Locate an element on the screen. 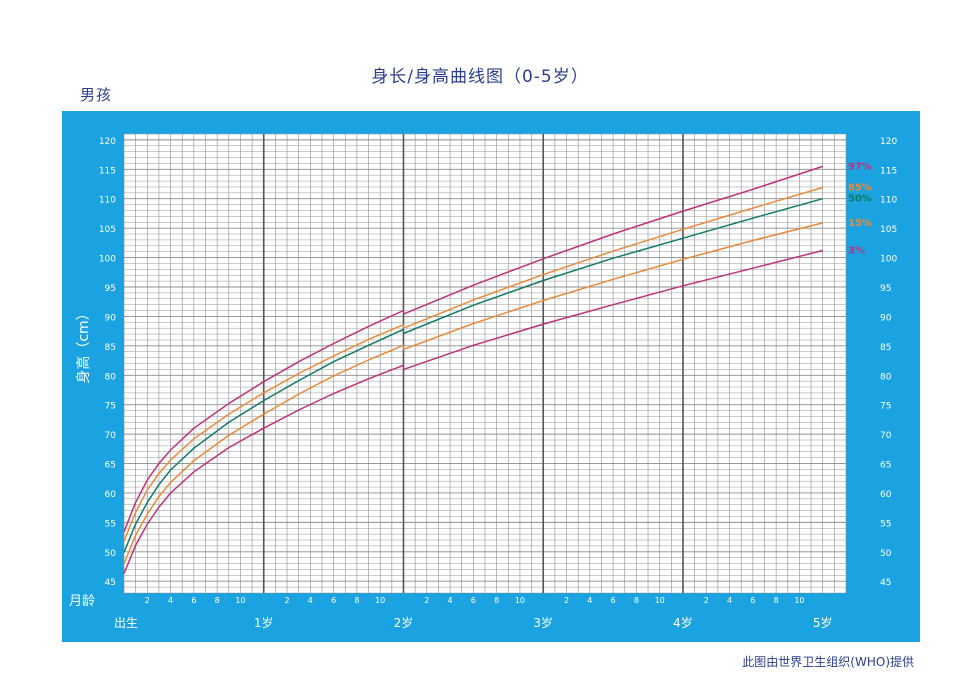  percentile-label: 15% is located at coordinates (860, 223).